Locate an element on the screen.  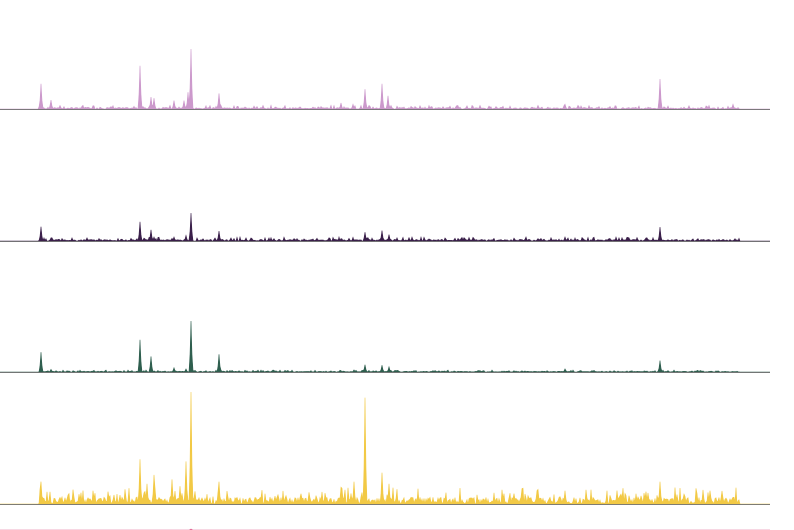
series-2-area is located at coordinates (385, 227).